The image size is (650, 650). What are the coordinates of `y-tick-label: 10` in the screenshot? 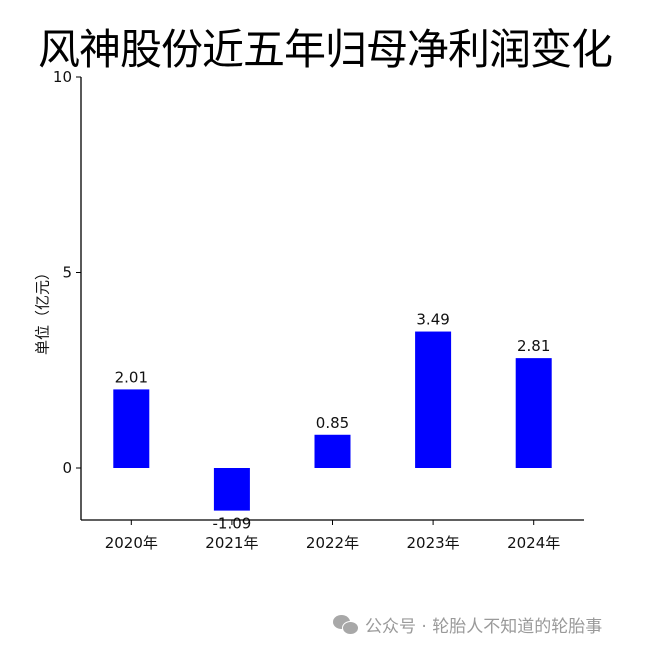 It's located at (62, 77).